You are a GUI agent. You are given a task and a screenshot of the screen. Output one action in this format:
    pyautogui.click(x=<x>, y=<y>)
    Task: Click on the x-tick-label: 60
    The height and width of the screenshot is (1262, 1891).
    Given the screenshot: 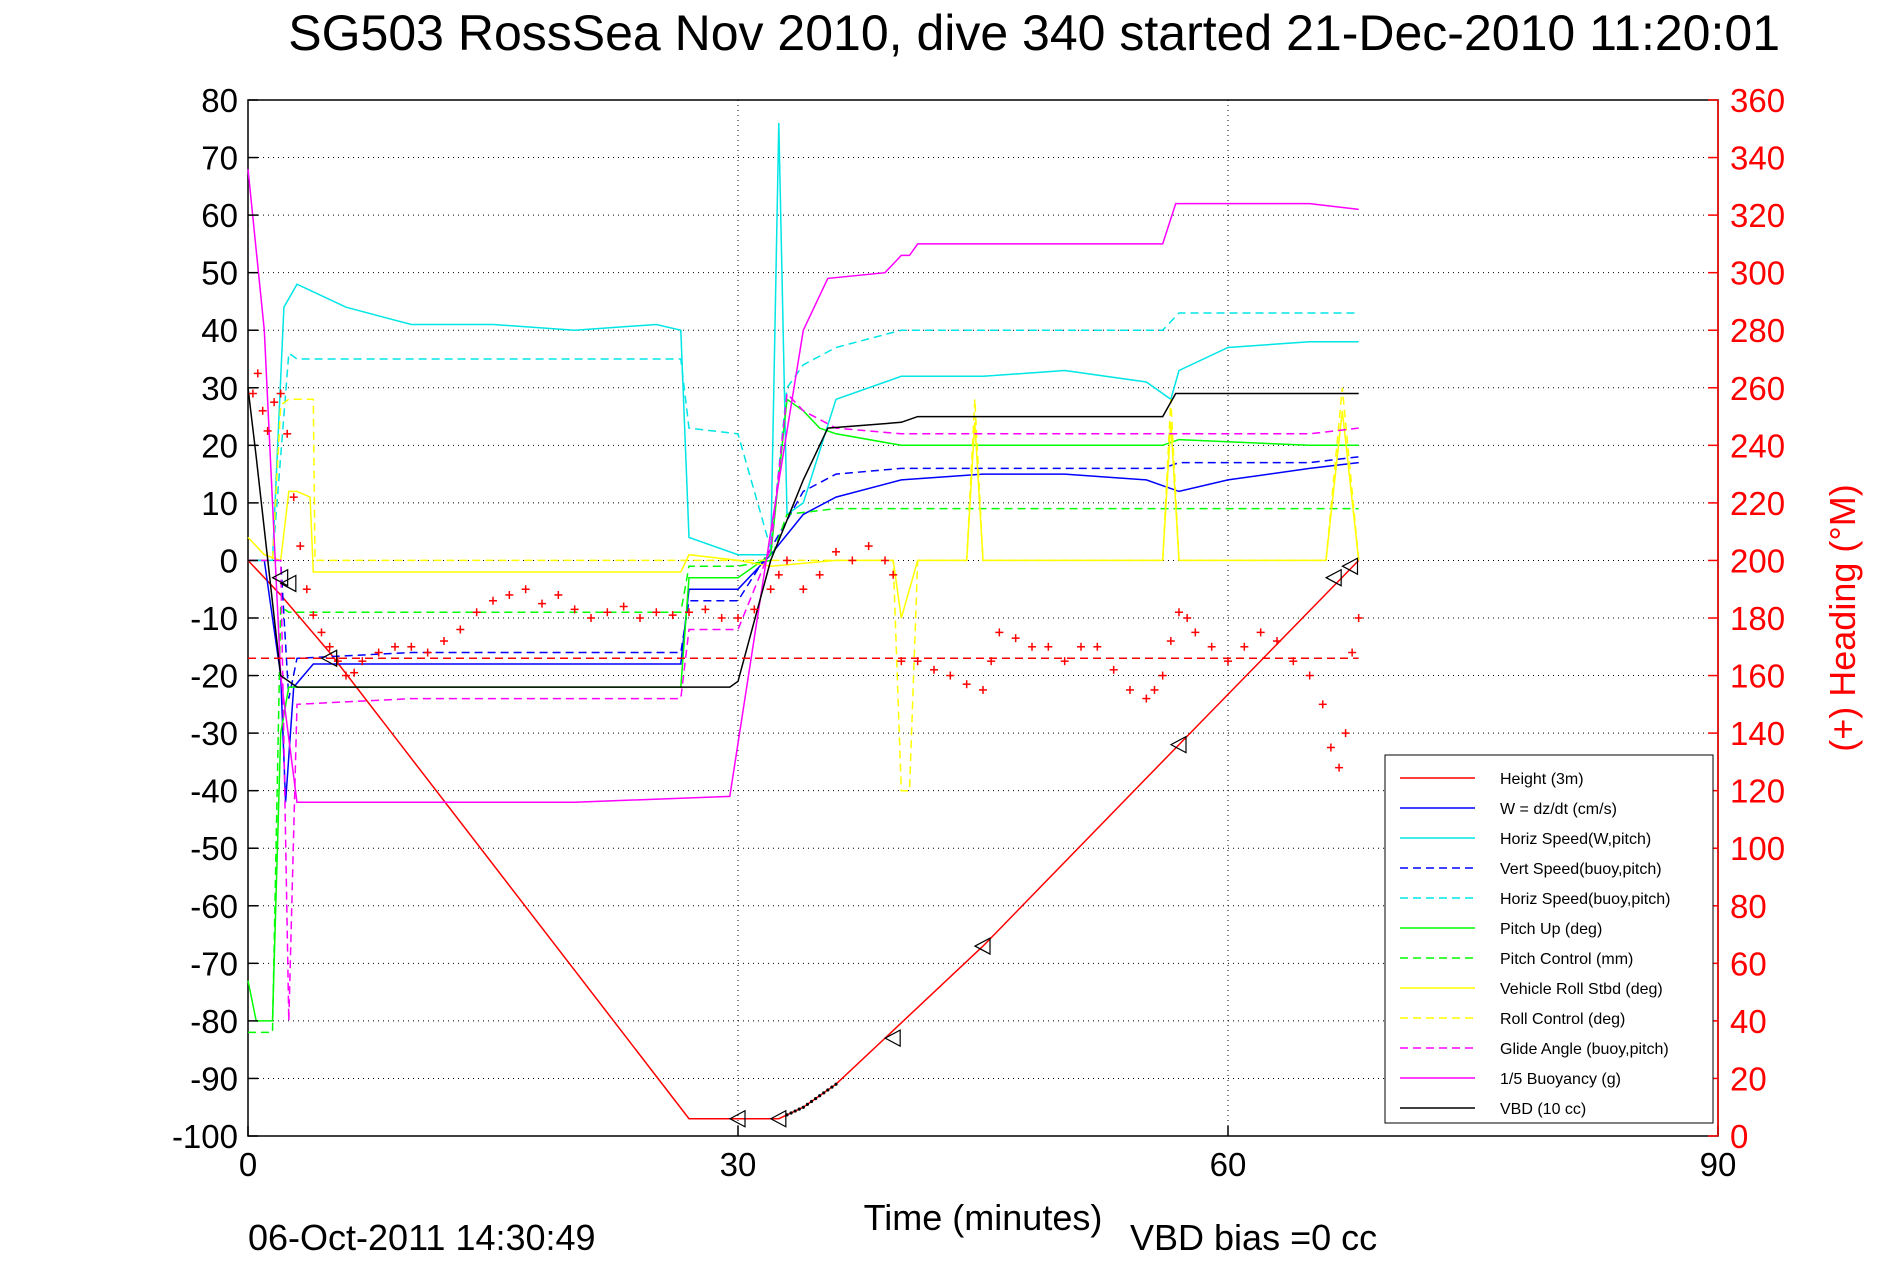 What is the action you would take?
    pyautogui.click(x=1228, y=1164)
    